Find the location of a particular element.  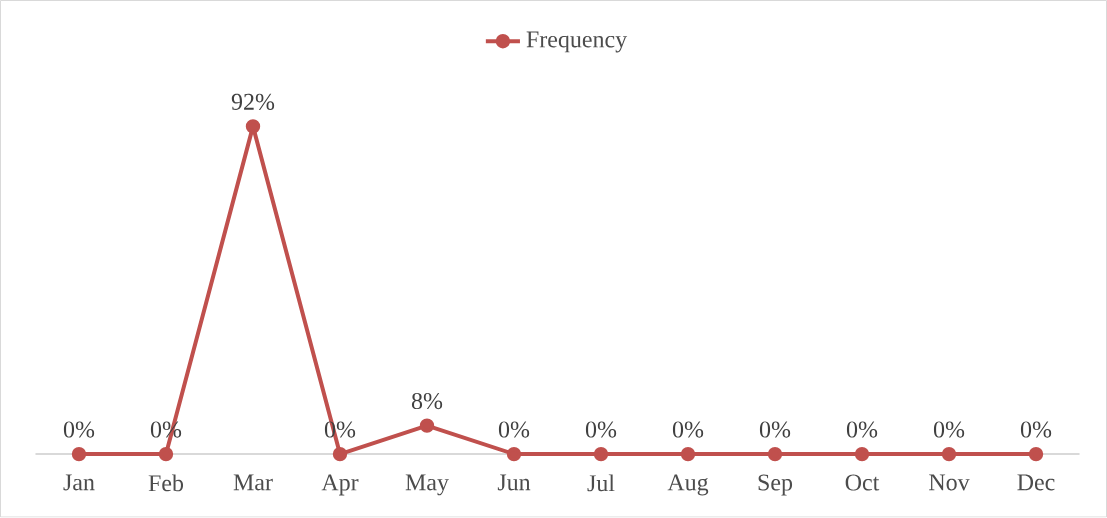

data-label: 8% is located at coordinates (427, 401).